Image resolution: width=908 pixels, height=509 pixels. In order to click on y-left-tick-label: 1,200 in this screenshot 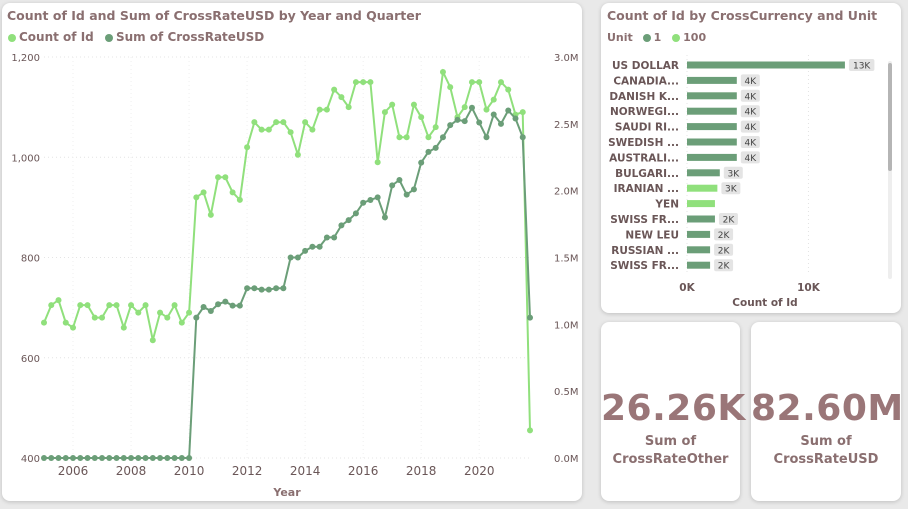, I will do `click(25, 58)`.